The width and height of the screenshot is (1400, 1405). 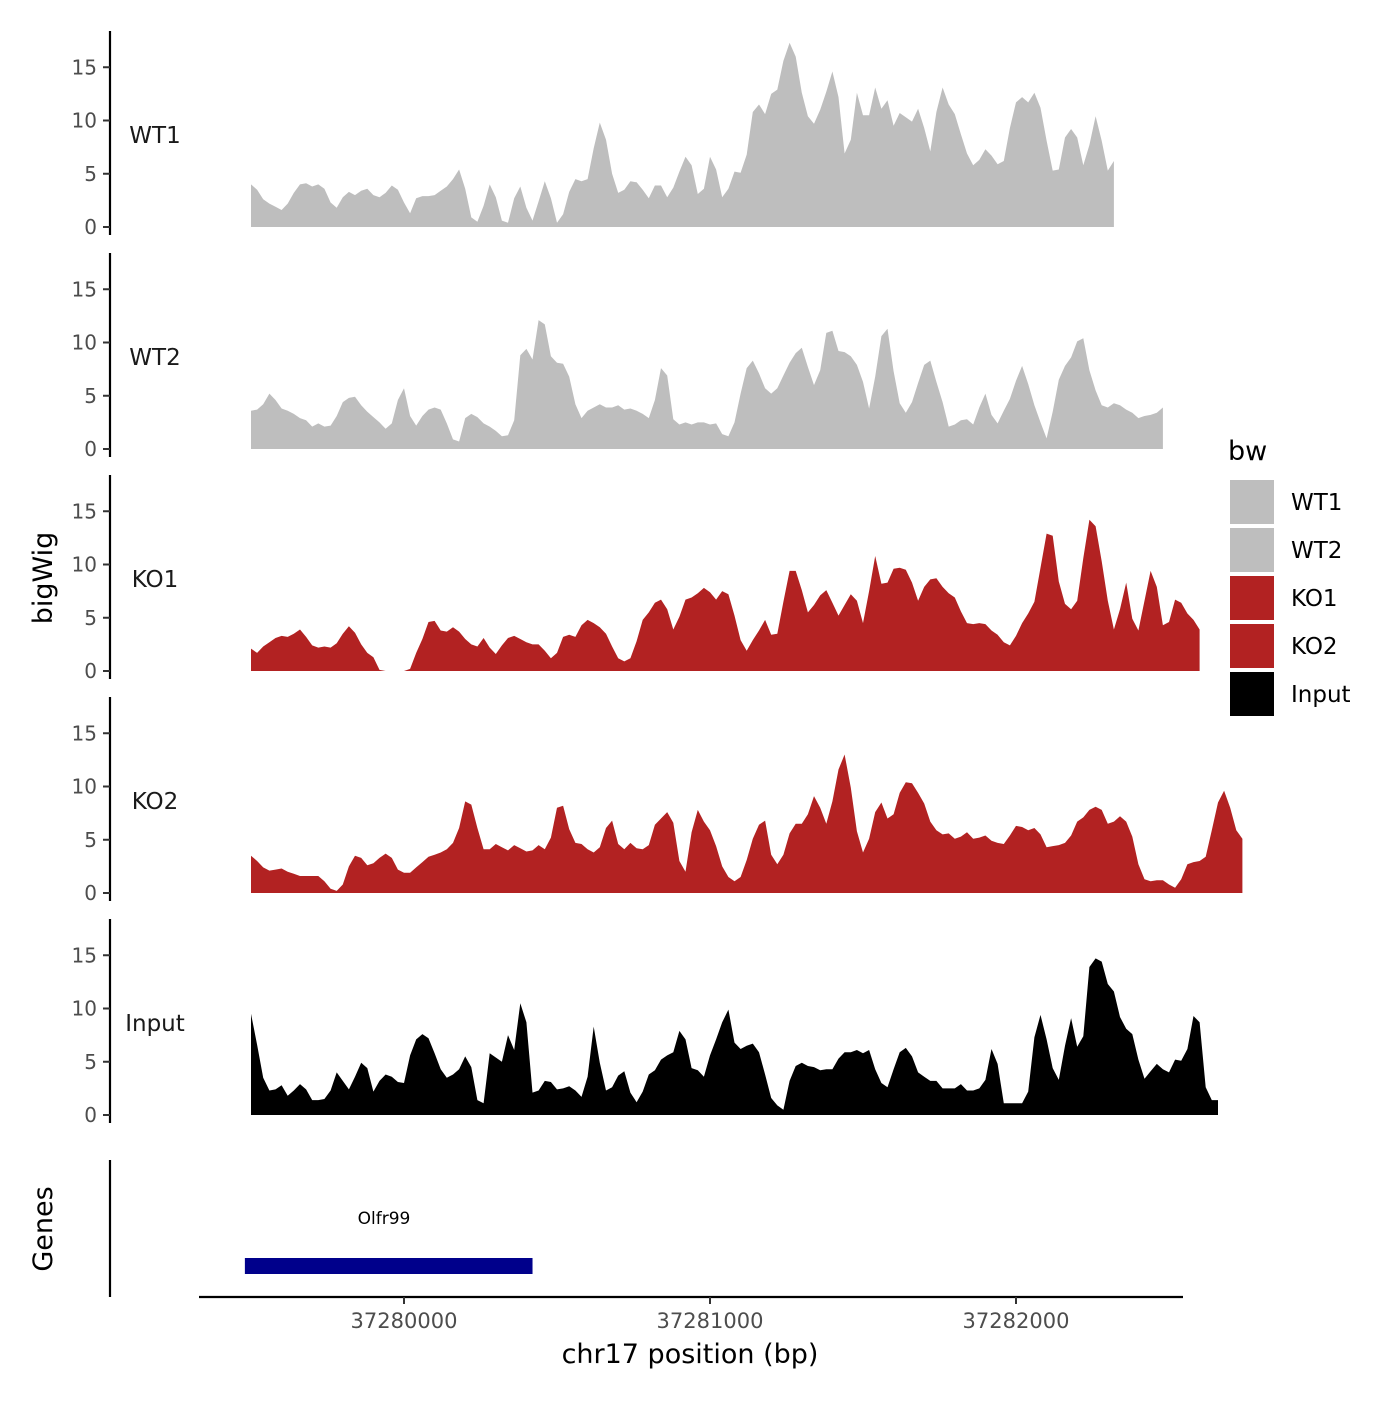 What do you see at coordinates (43, 1228) in the screenshot?
I see `genes-axis-title: Genes` at bounding box center [43, 1228].